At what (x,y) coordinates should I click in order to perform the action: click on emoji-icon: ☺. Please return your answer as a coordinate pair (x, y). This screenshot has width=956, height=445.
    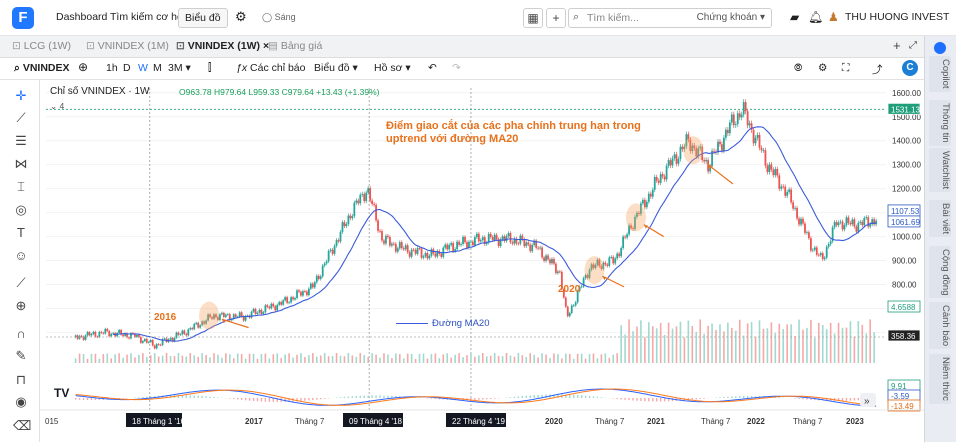
    Looking at the image, I should click on (21, 256).